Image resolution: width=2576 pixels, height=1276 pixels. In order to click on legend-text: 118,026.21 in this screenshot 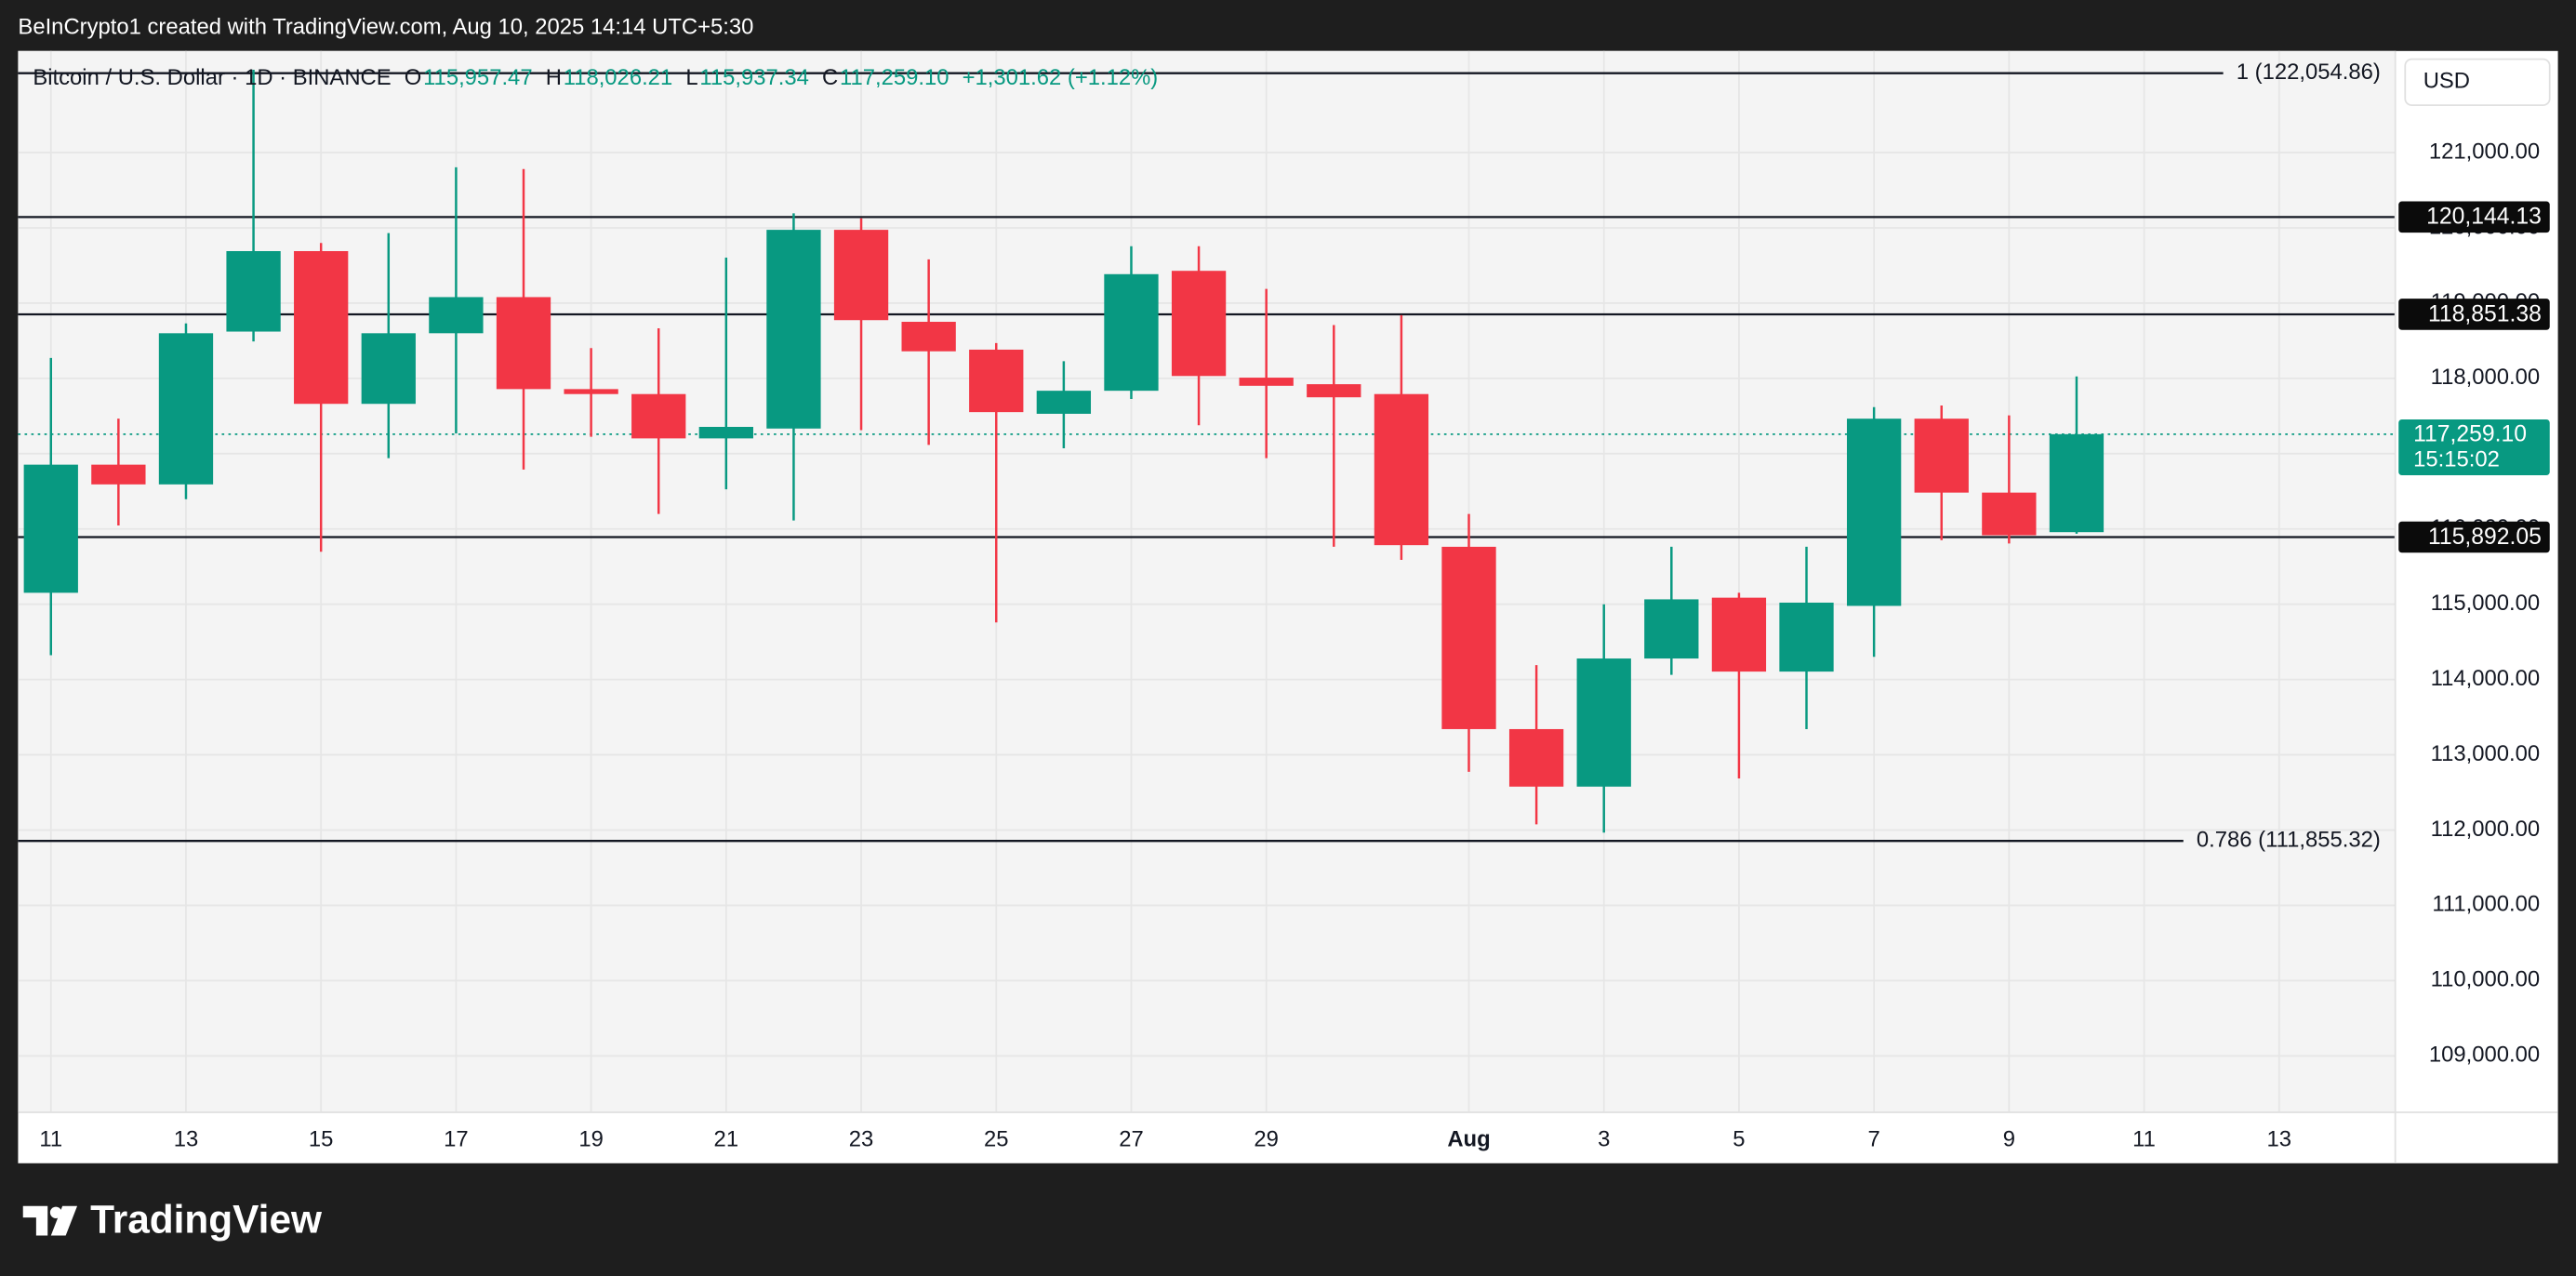, I will do `click(618, 77)`.